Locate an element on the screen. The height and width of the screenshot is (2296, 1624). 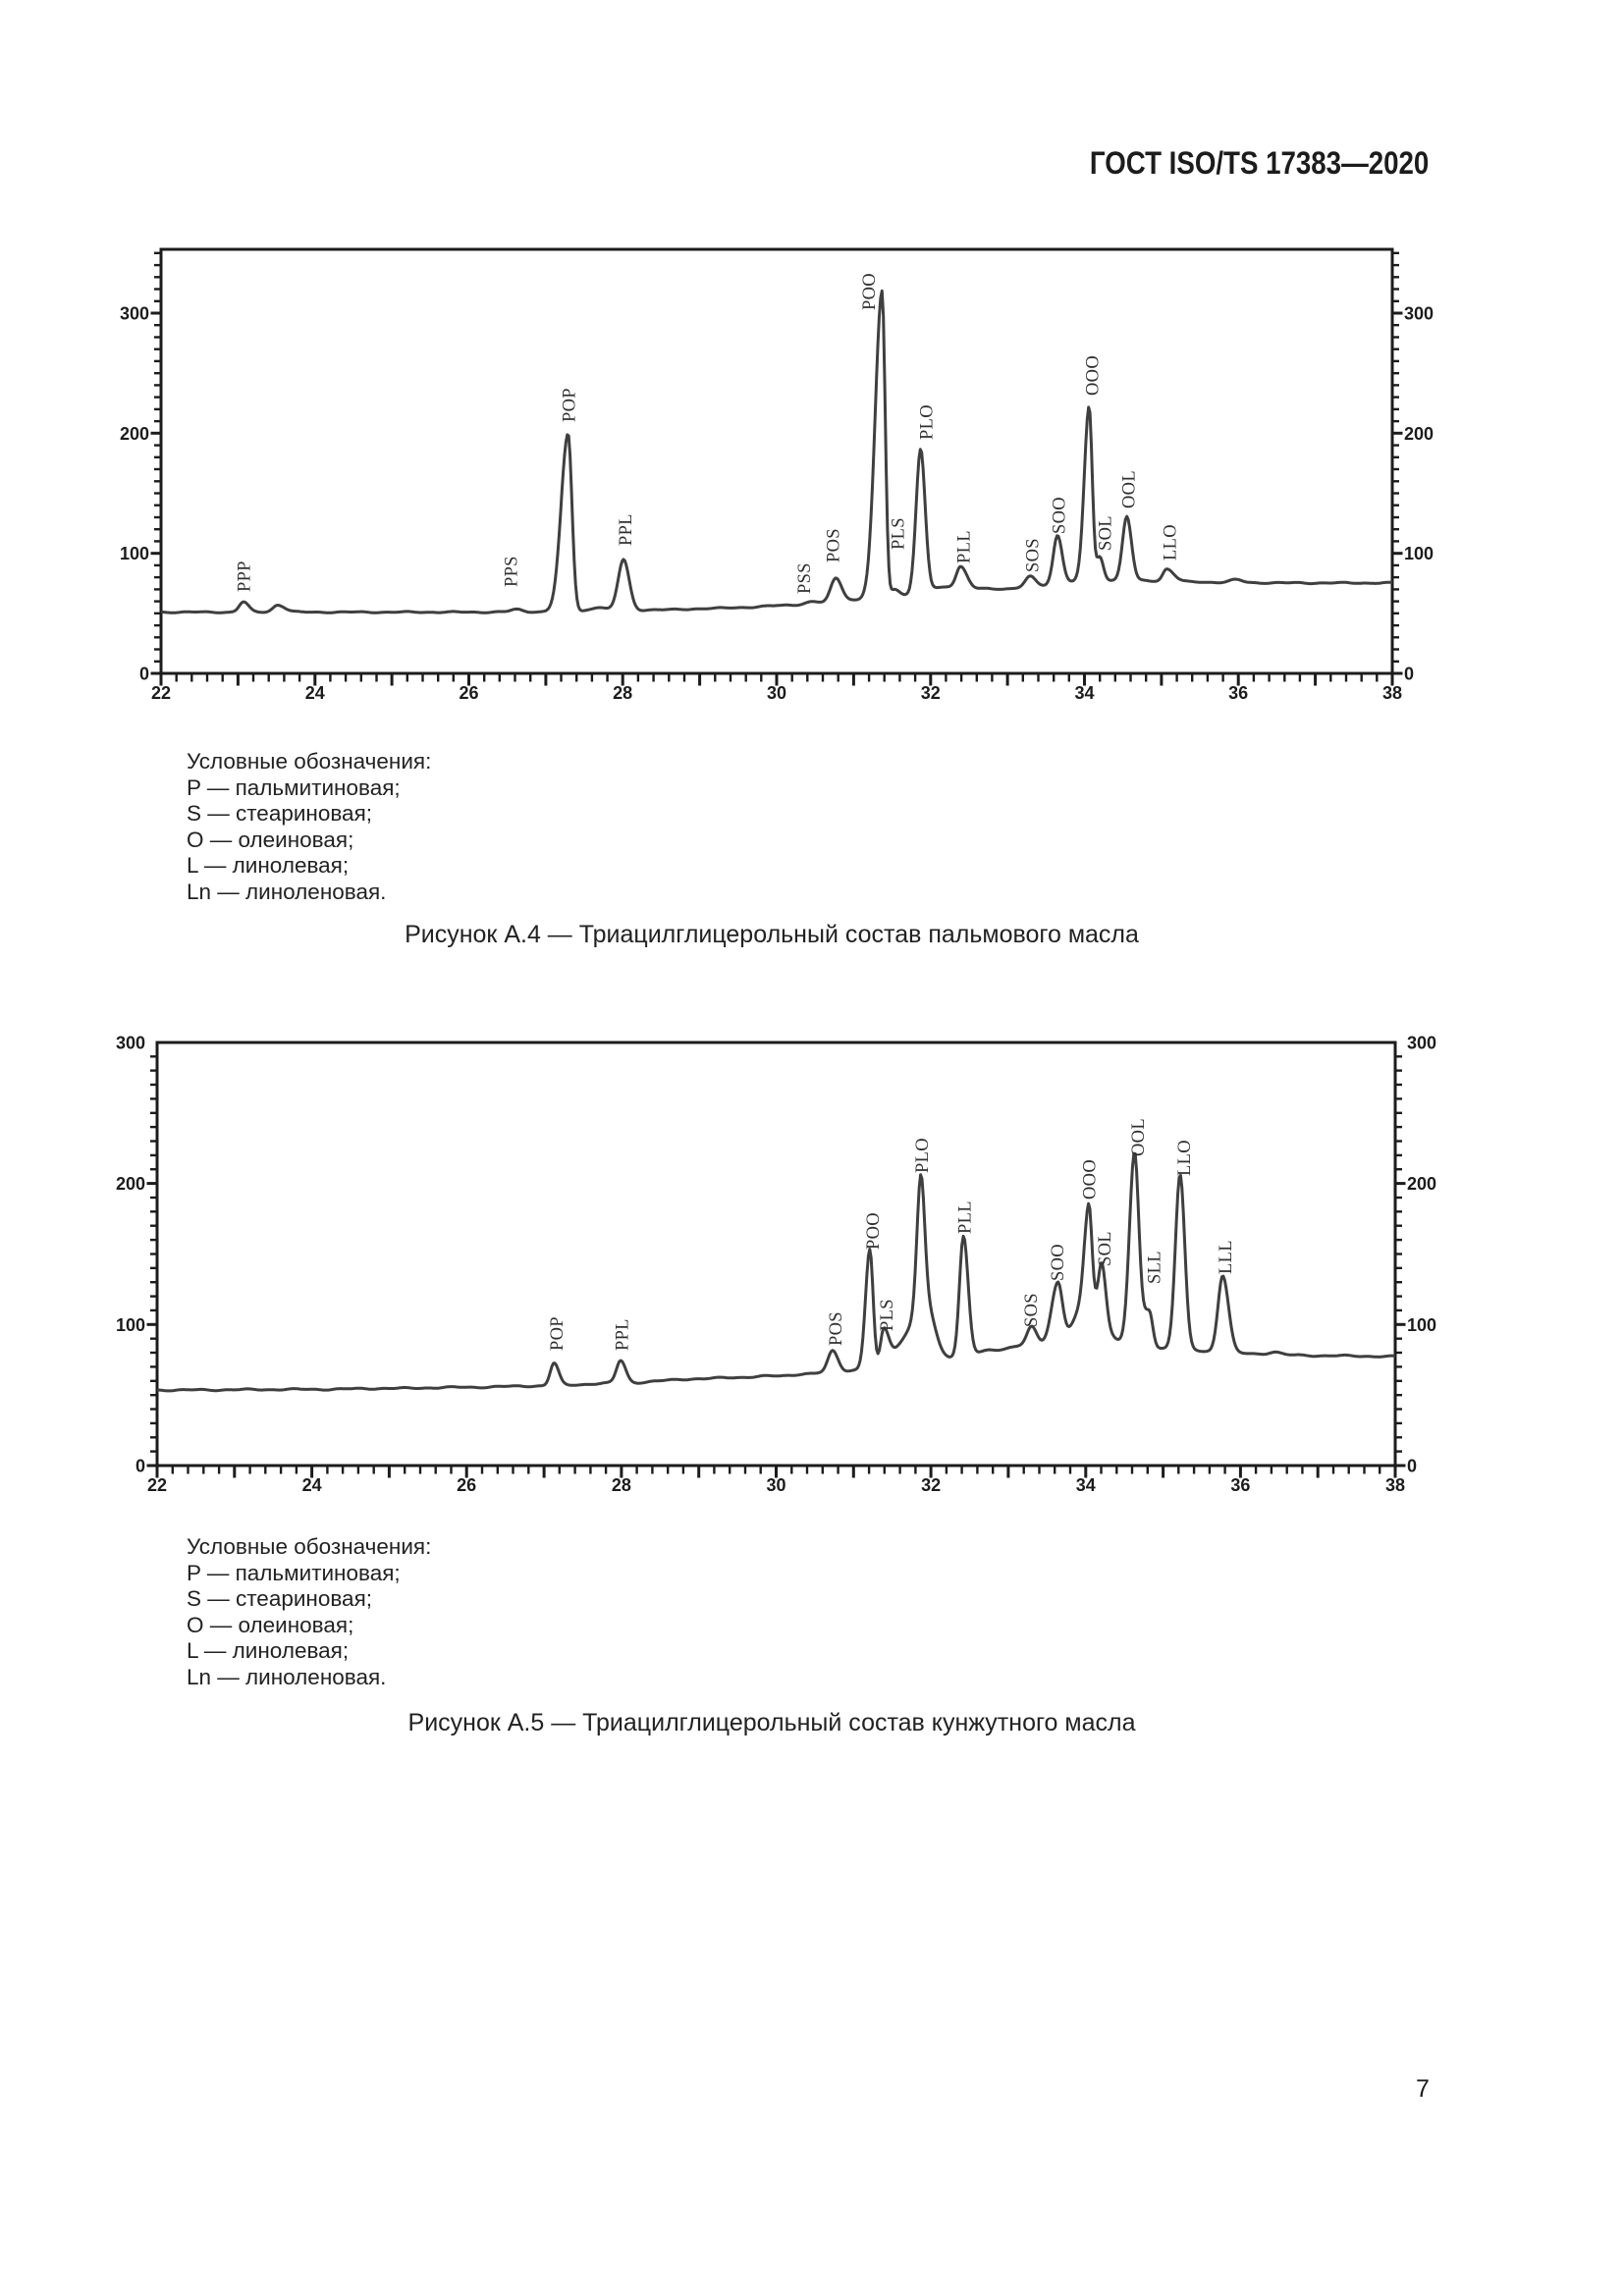
svg-text: SLL is located at coordinates (1155, 1267).